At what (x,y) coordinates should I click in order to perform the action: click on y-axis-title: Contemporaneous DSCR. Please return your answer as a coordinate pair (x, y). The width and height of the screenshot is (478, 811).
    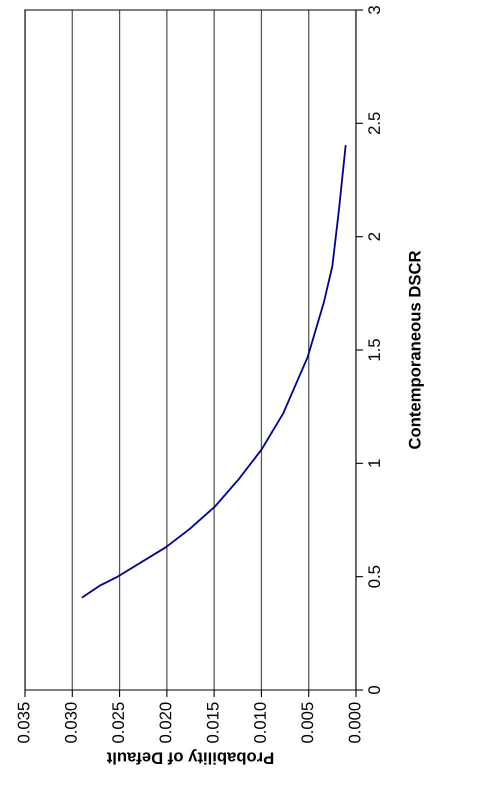
    Looking at the image, I should click on (416, 349).